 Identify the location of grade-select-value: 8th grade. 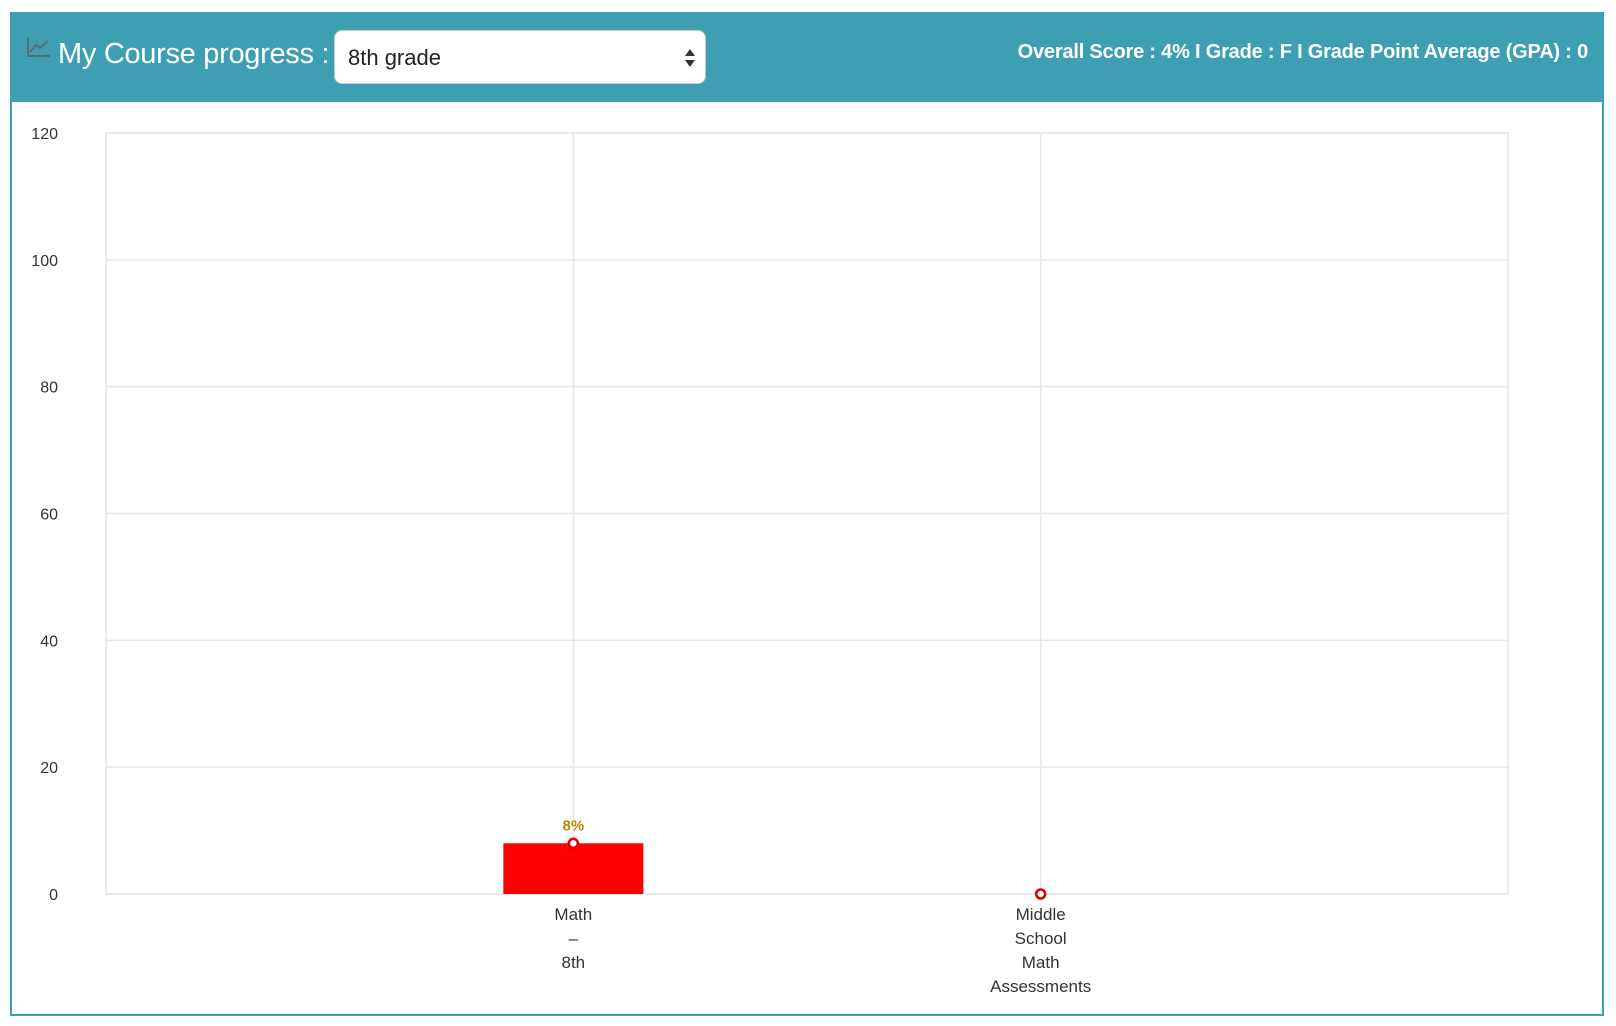
(394, 57).